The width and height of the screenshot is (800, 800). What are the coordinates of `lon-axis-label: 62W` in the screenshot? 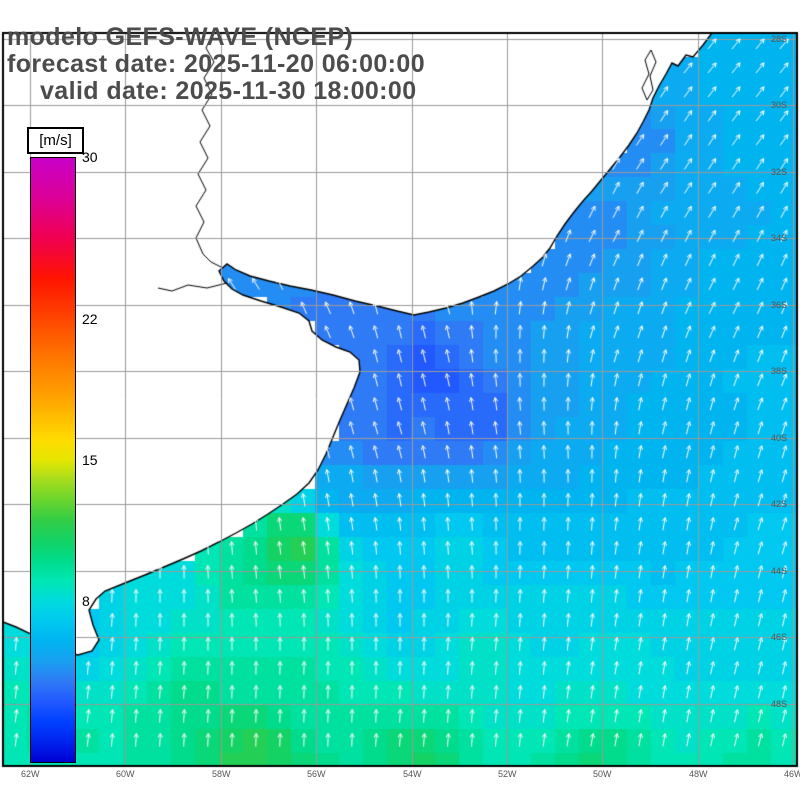 It's located at (30, 774).